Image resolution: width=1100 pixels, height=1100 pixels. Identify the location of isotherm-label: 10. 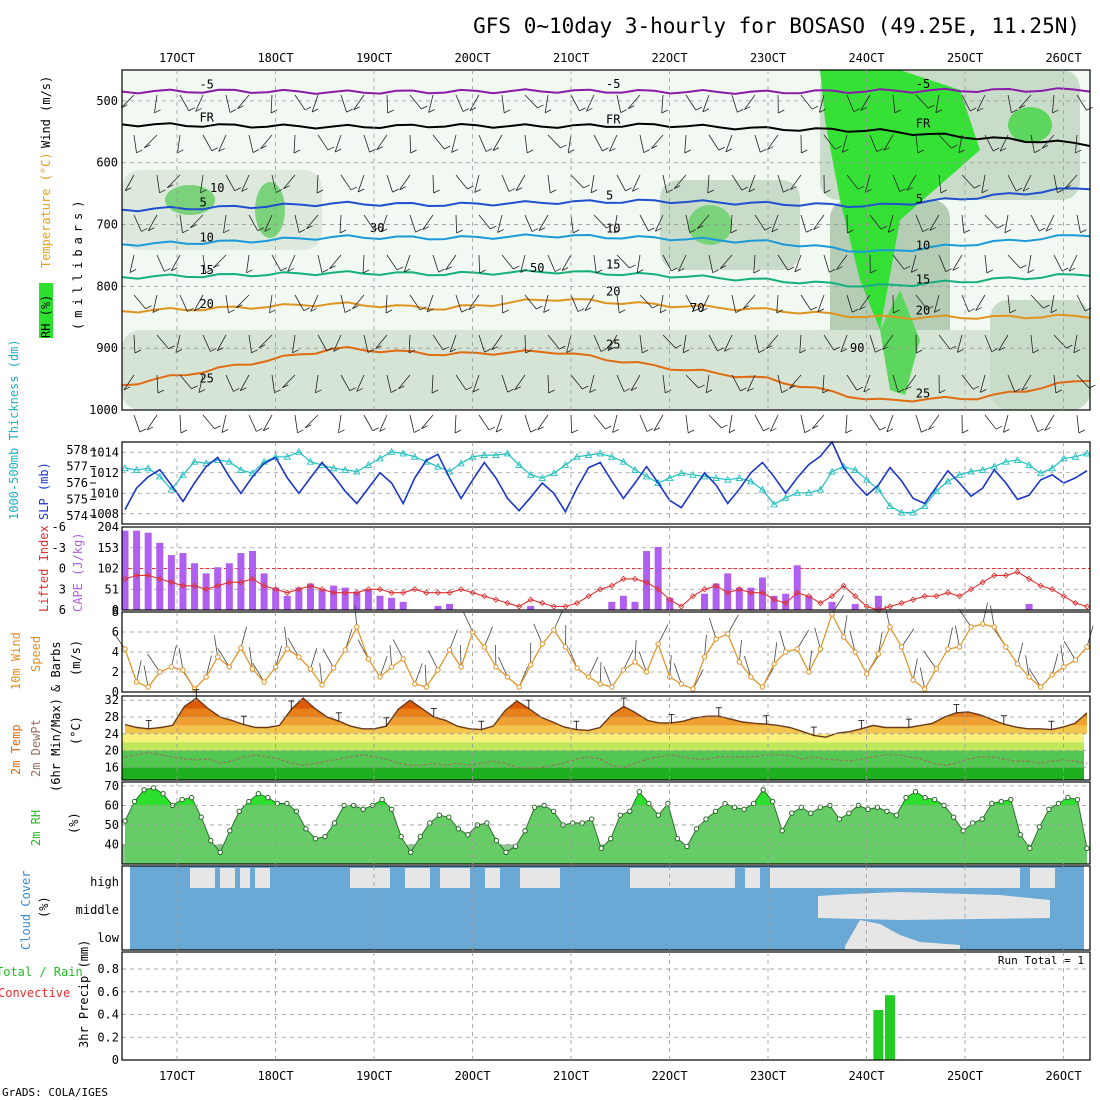
(613, 229).